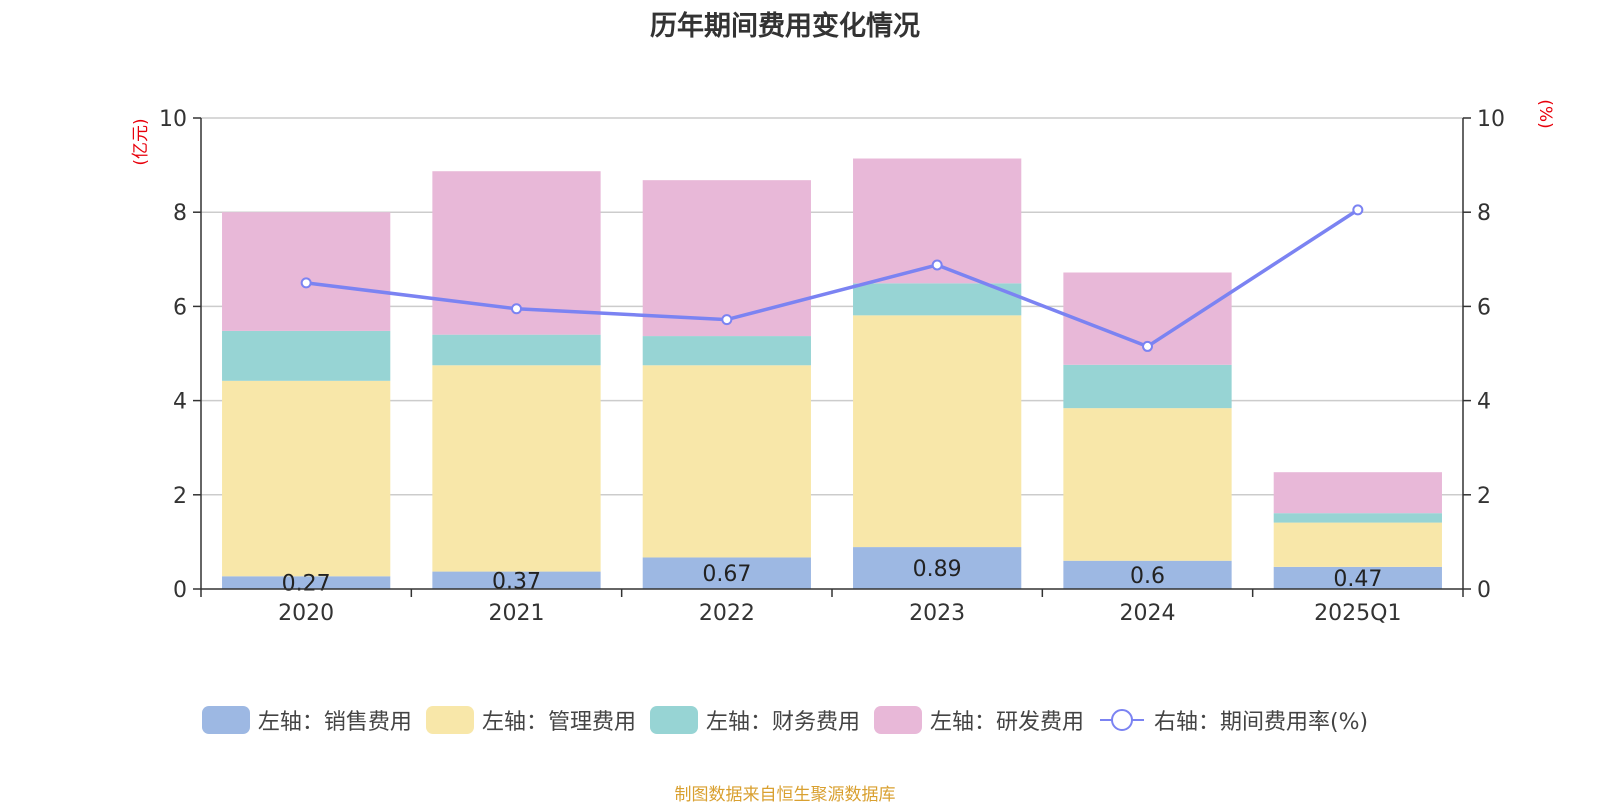 This screenshot has width=1600, height=805. Describe the element at coordinates (334, 722) in the screenshot. I see `legend-label-sales: 左轴：销售费用` at that location.